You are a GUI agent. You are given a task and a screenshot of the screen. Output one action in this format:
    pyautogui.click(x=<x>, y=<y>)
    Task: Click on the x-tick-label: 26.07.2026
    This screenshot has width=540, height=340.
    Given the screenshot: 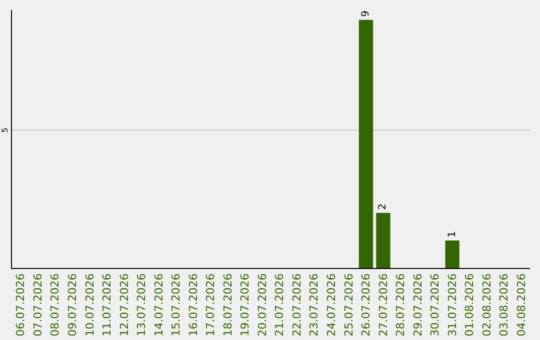 What is the action you would take?
    pyautogui.click(x=366, y=304)
    